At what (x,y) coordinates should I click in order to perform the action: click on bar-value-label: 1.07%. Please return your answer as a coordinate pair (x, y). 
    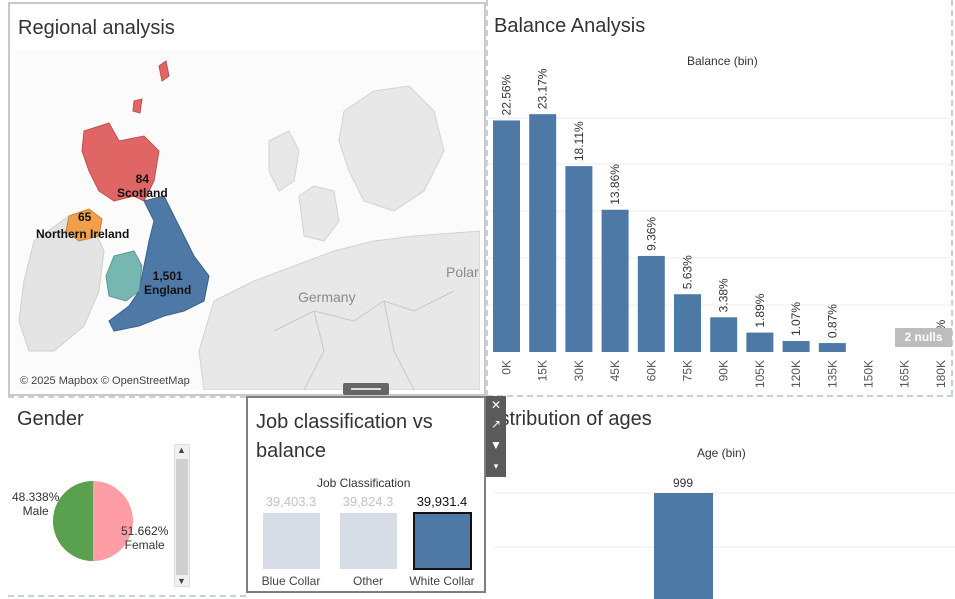
    Looking at the image, I should click on (796, 319).